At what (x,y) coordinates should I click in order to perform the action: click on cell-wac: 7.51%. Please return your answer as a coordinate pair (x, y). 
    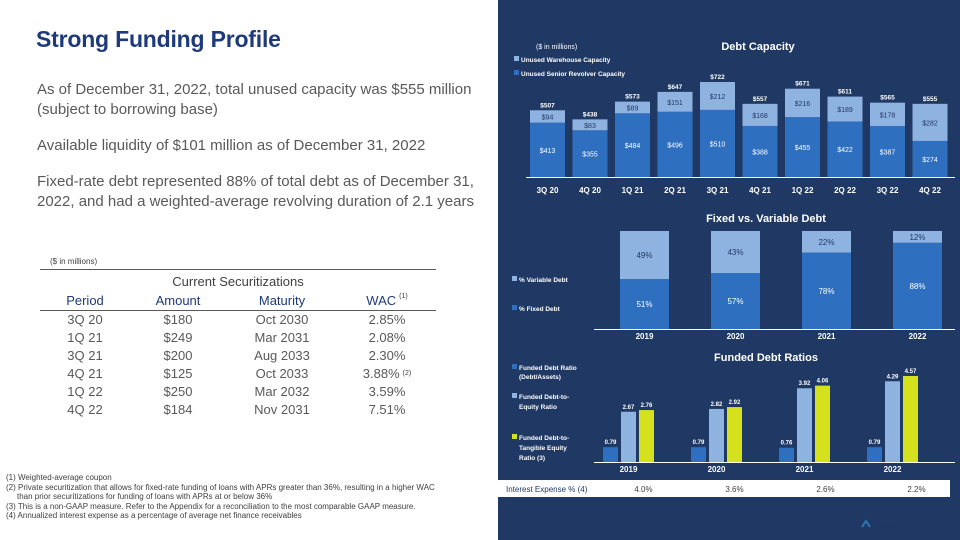
    Looking at the image, I should click on (387, 410).